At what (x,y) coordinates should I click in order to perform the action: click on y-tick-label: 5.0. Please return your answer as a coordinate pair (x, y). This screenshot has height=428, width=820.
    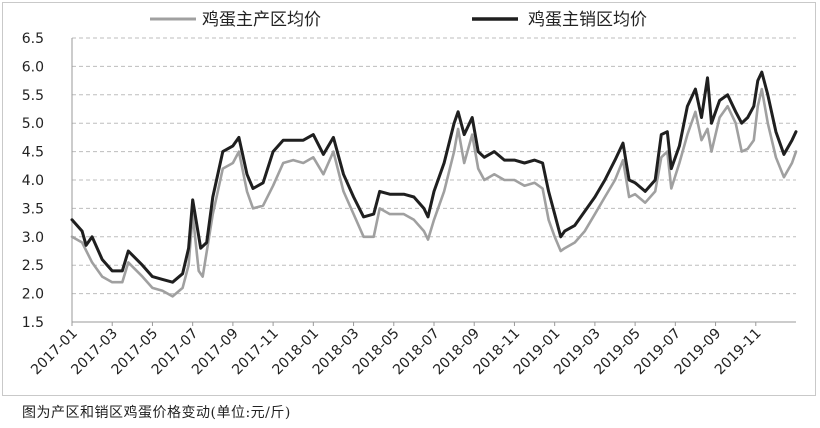
    Looking at the image, I should click on (33, 124).